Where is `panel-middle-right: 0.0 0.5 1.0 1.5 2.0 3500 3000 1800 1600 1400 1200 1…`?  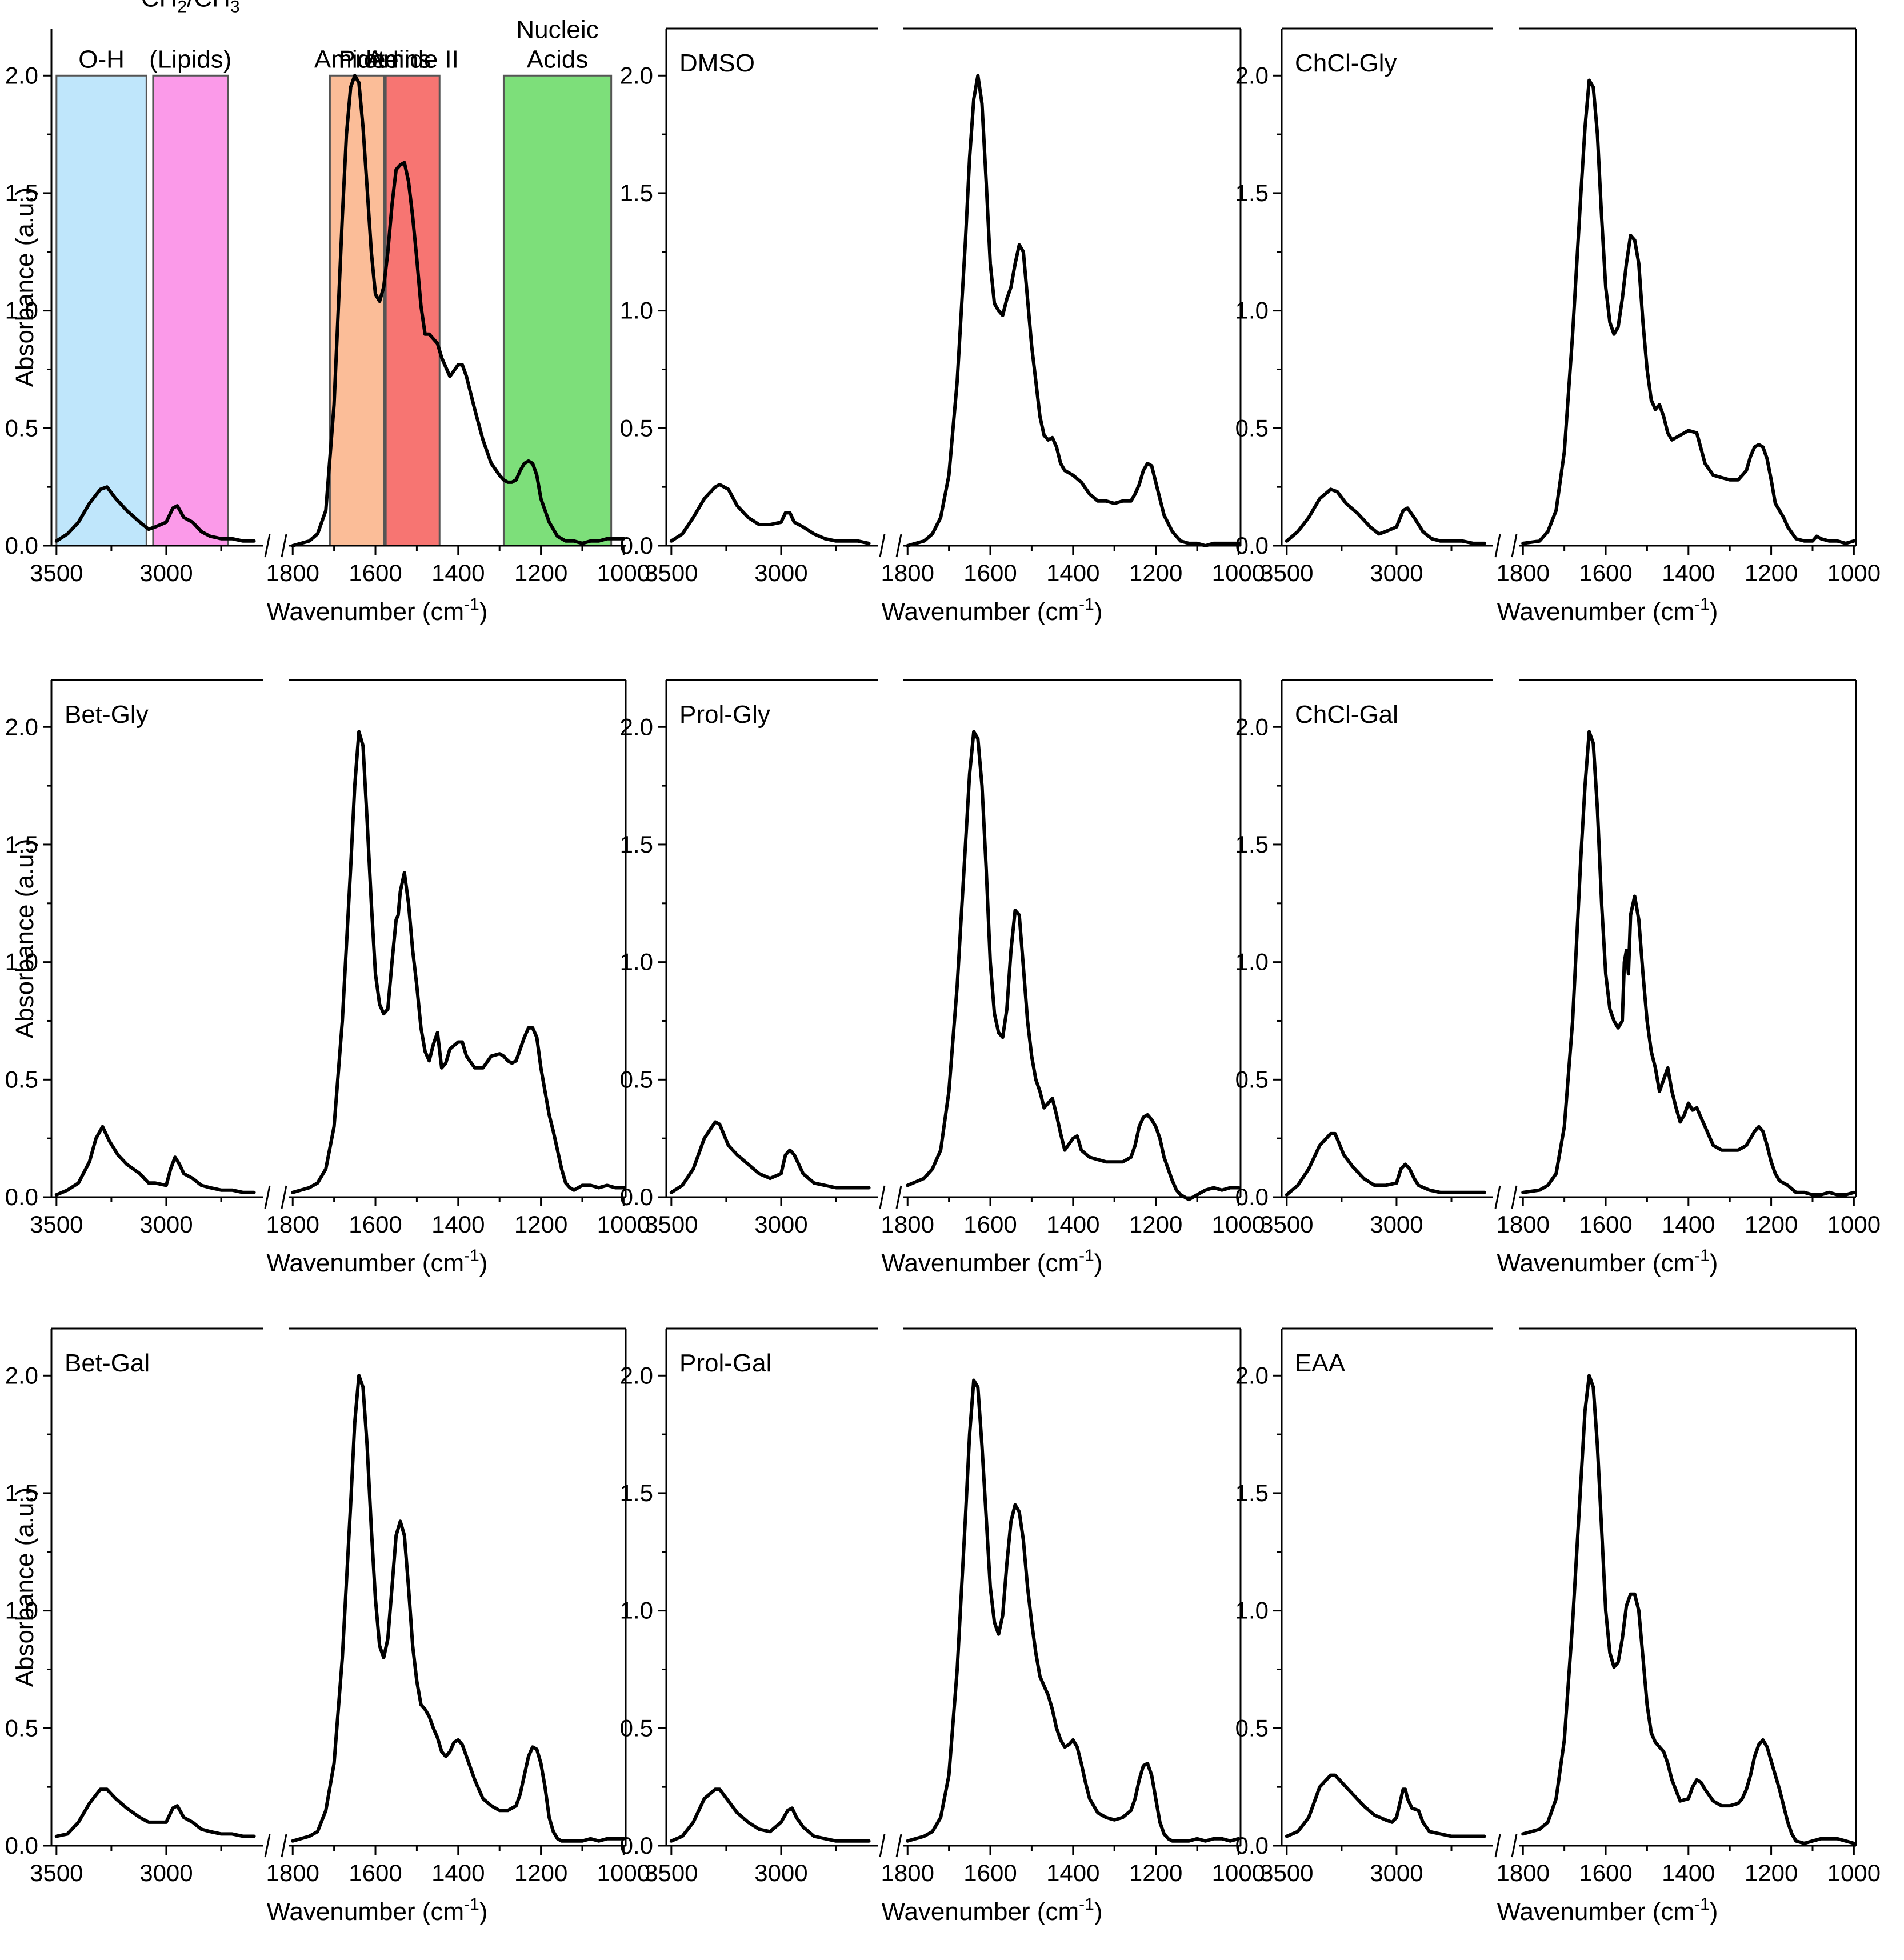
panel-middle-right: 0.0 0.5 1.0 1.5 2.0 3500 3000 1800 1600 1400 1200 1… is located at coordinates (1558, 978).